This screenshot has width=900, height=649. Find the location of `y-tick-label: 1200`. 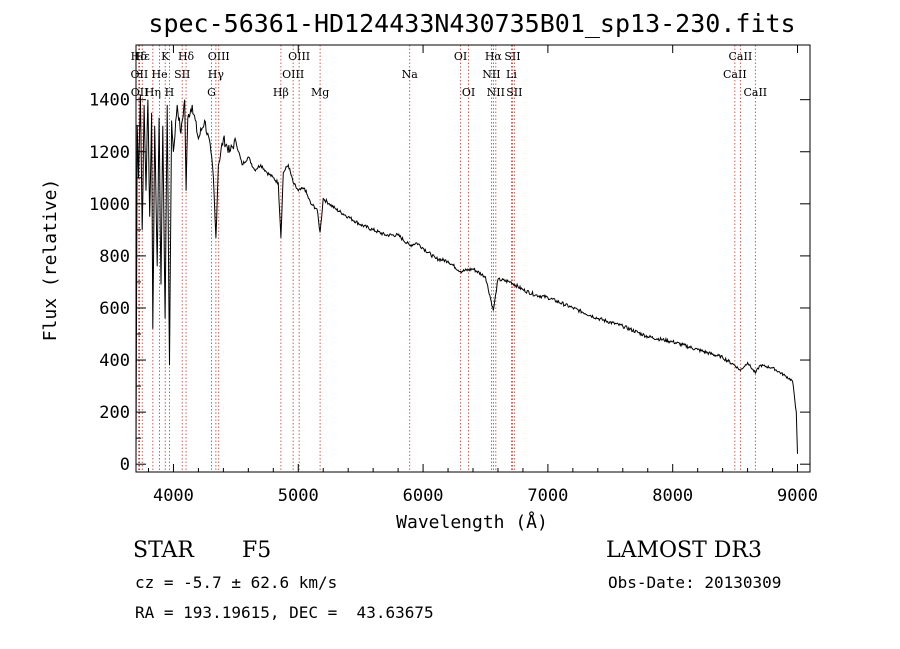

y-tick-label: 1200 is located at coordinates (109, 153).